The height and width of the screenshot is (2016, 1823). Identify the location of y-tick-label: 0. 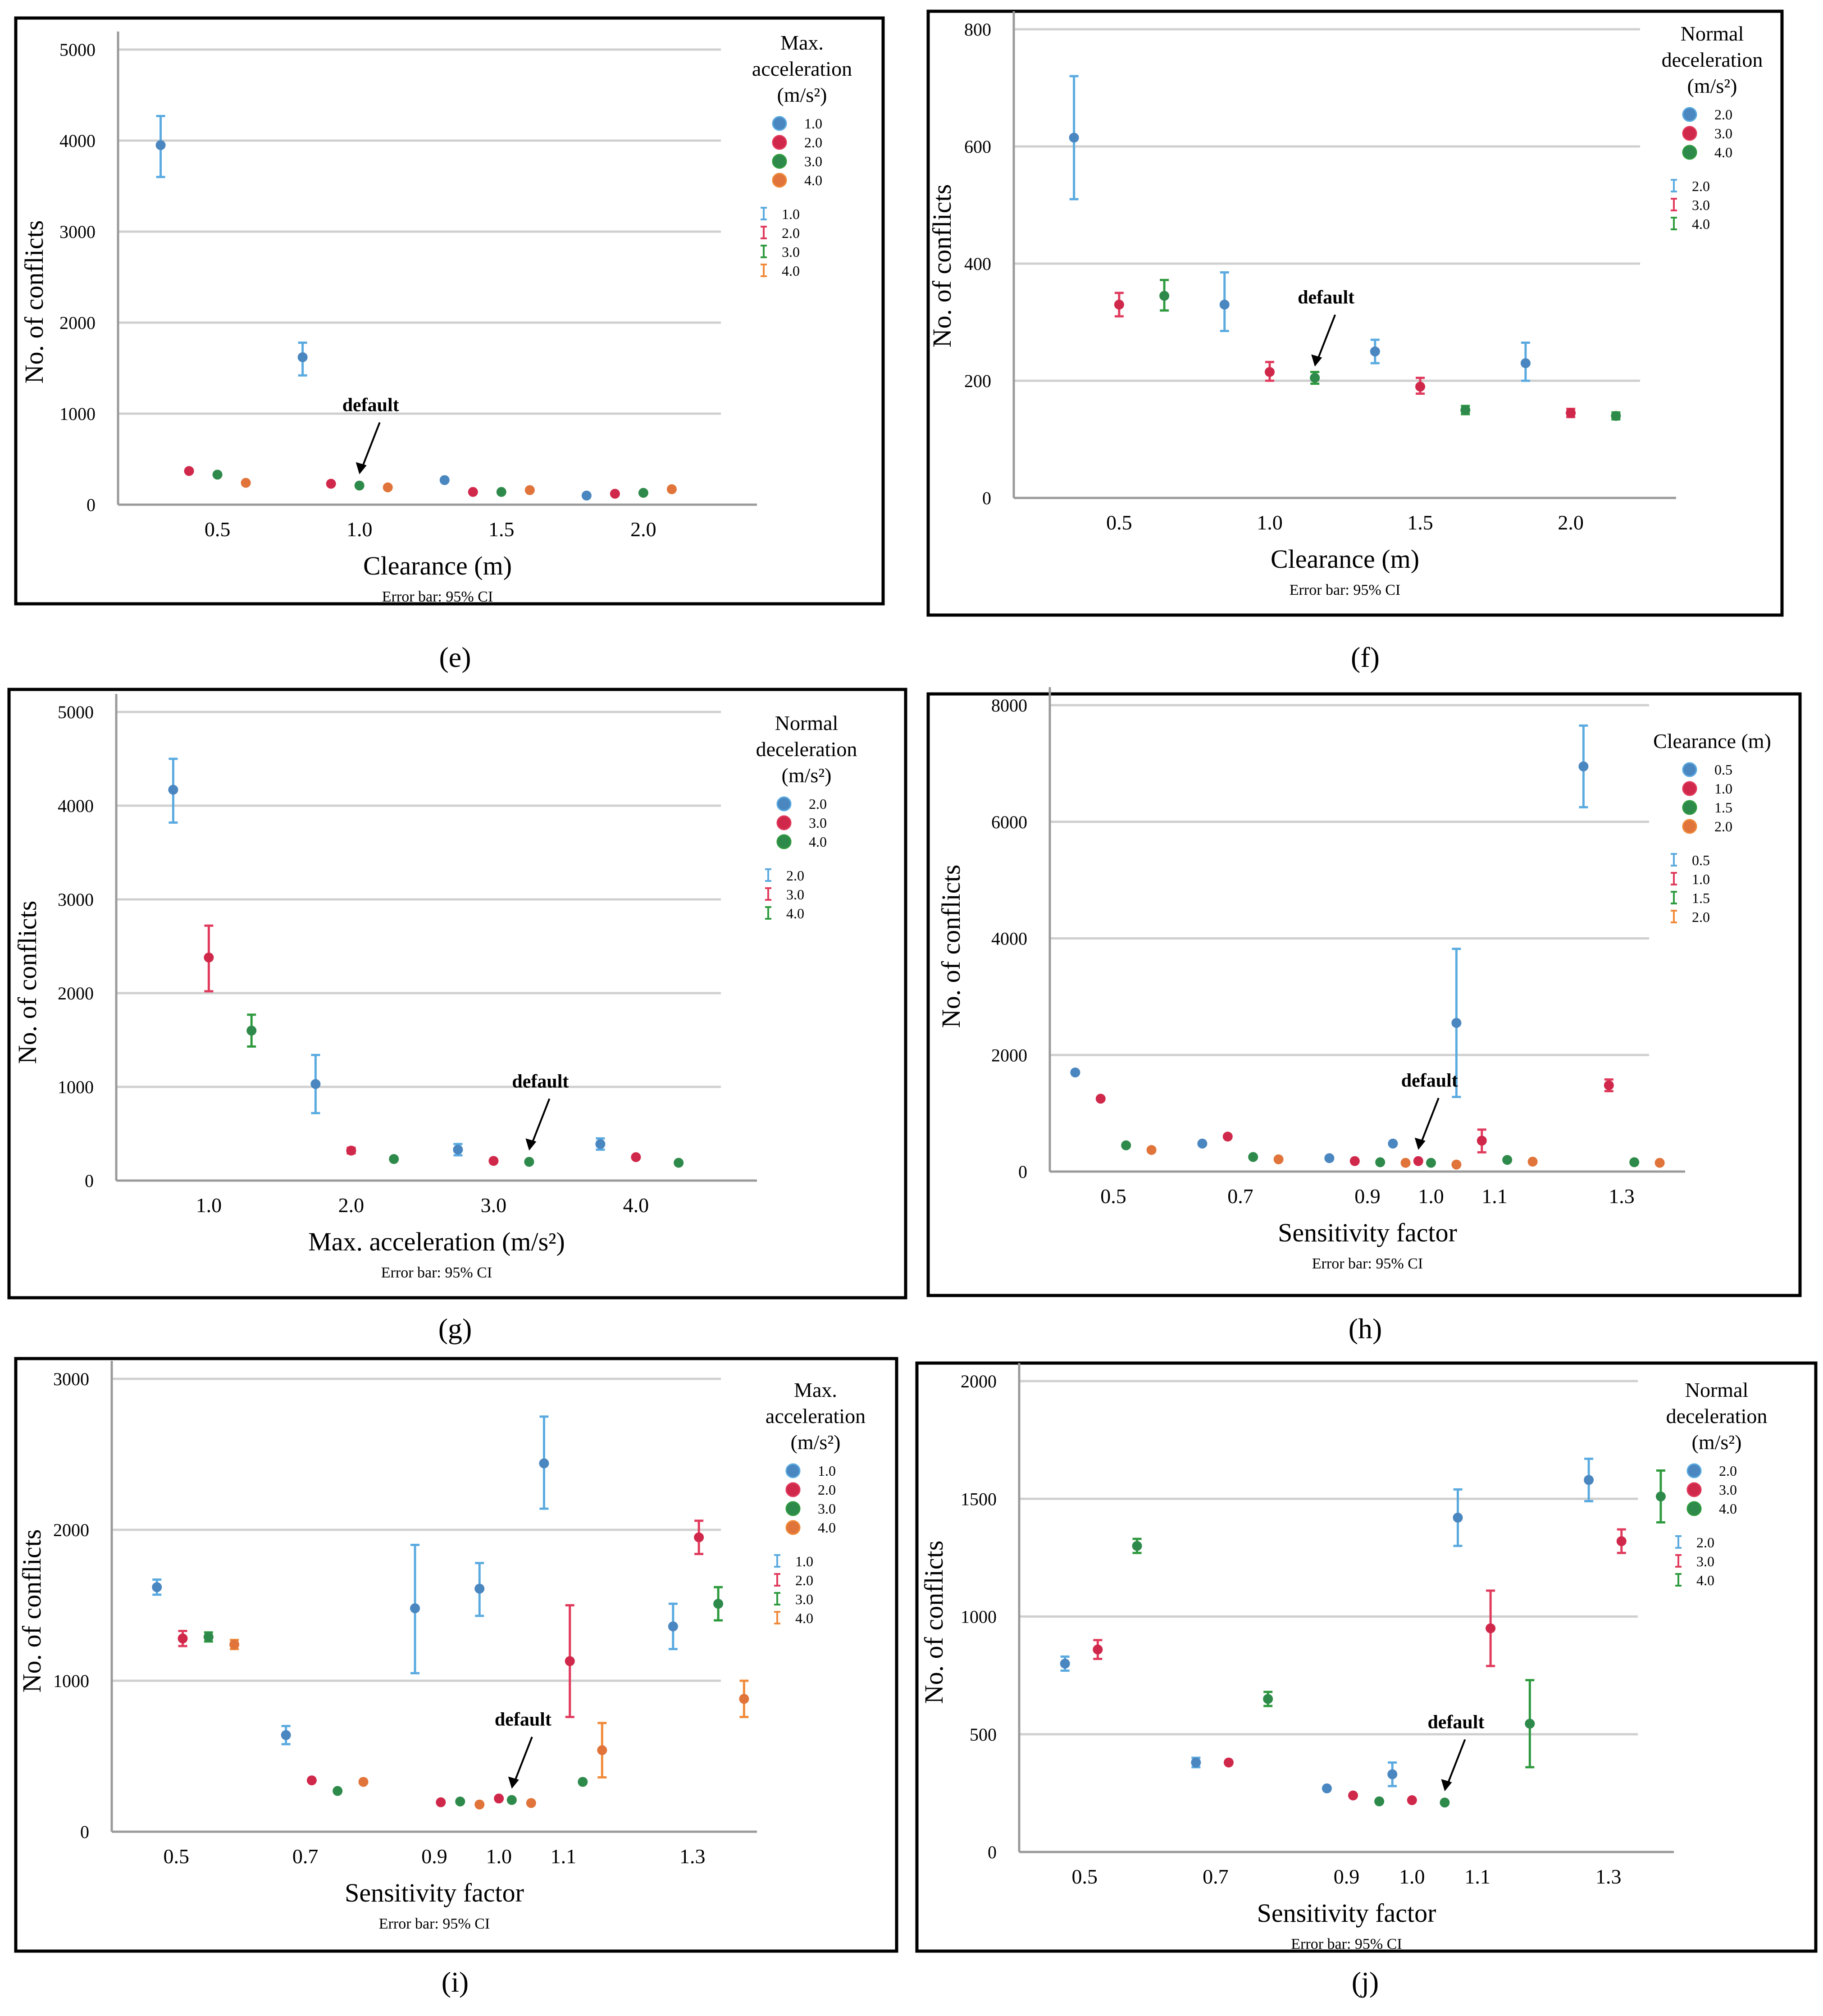
(986, 498).